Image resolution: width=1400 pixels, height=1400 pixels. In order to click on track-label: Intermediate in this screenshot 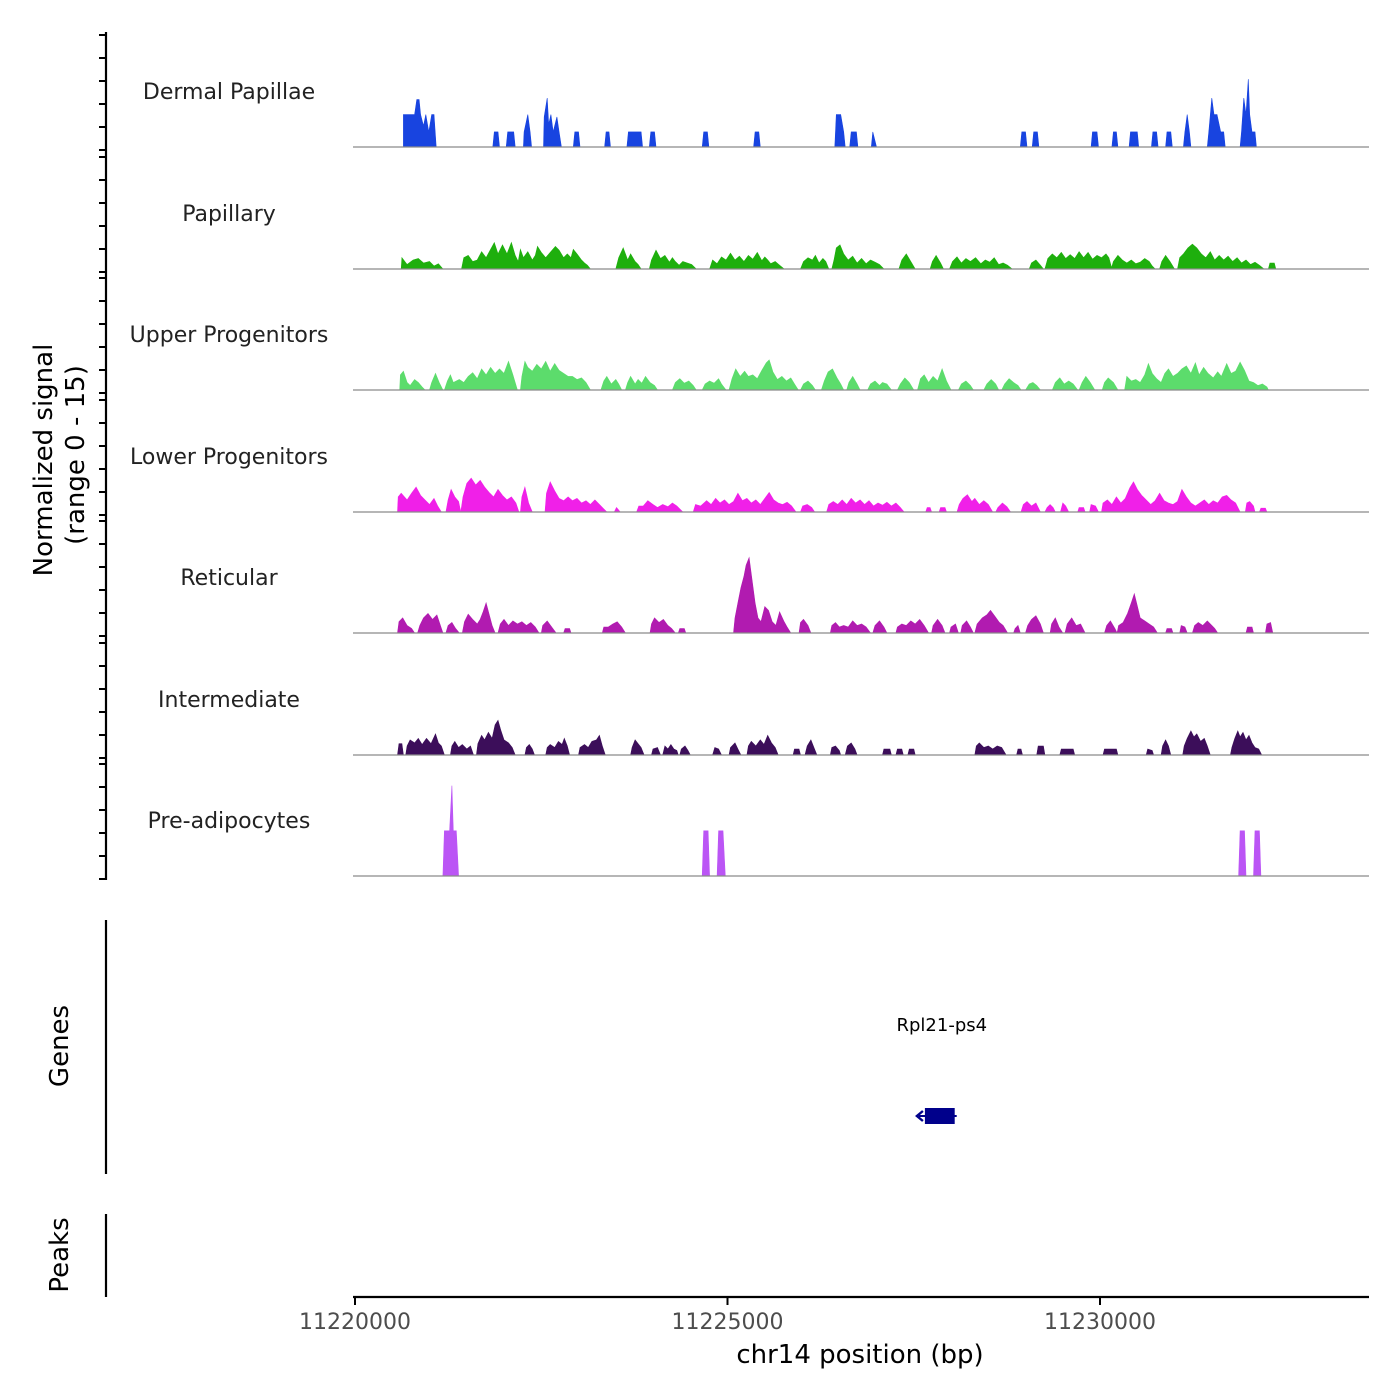, I will do `click(229, 700)`.